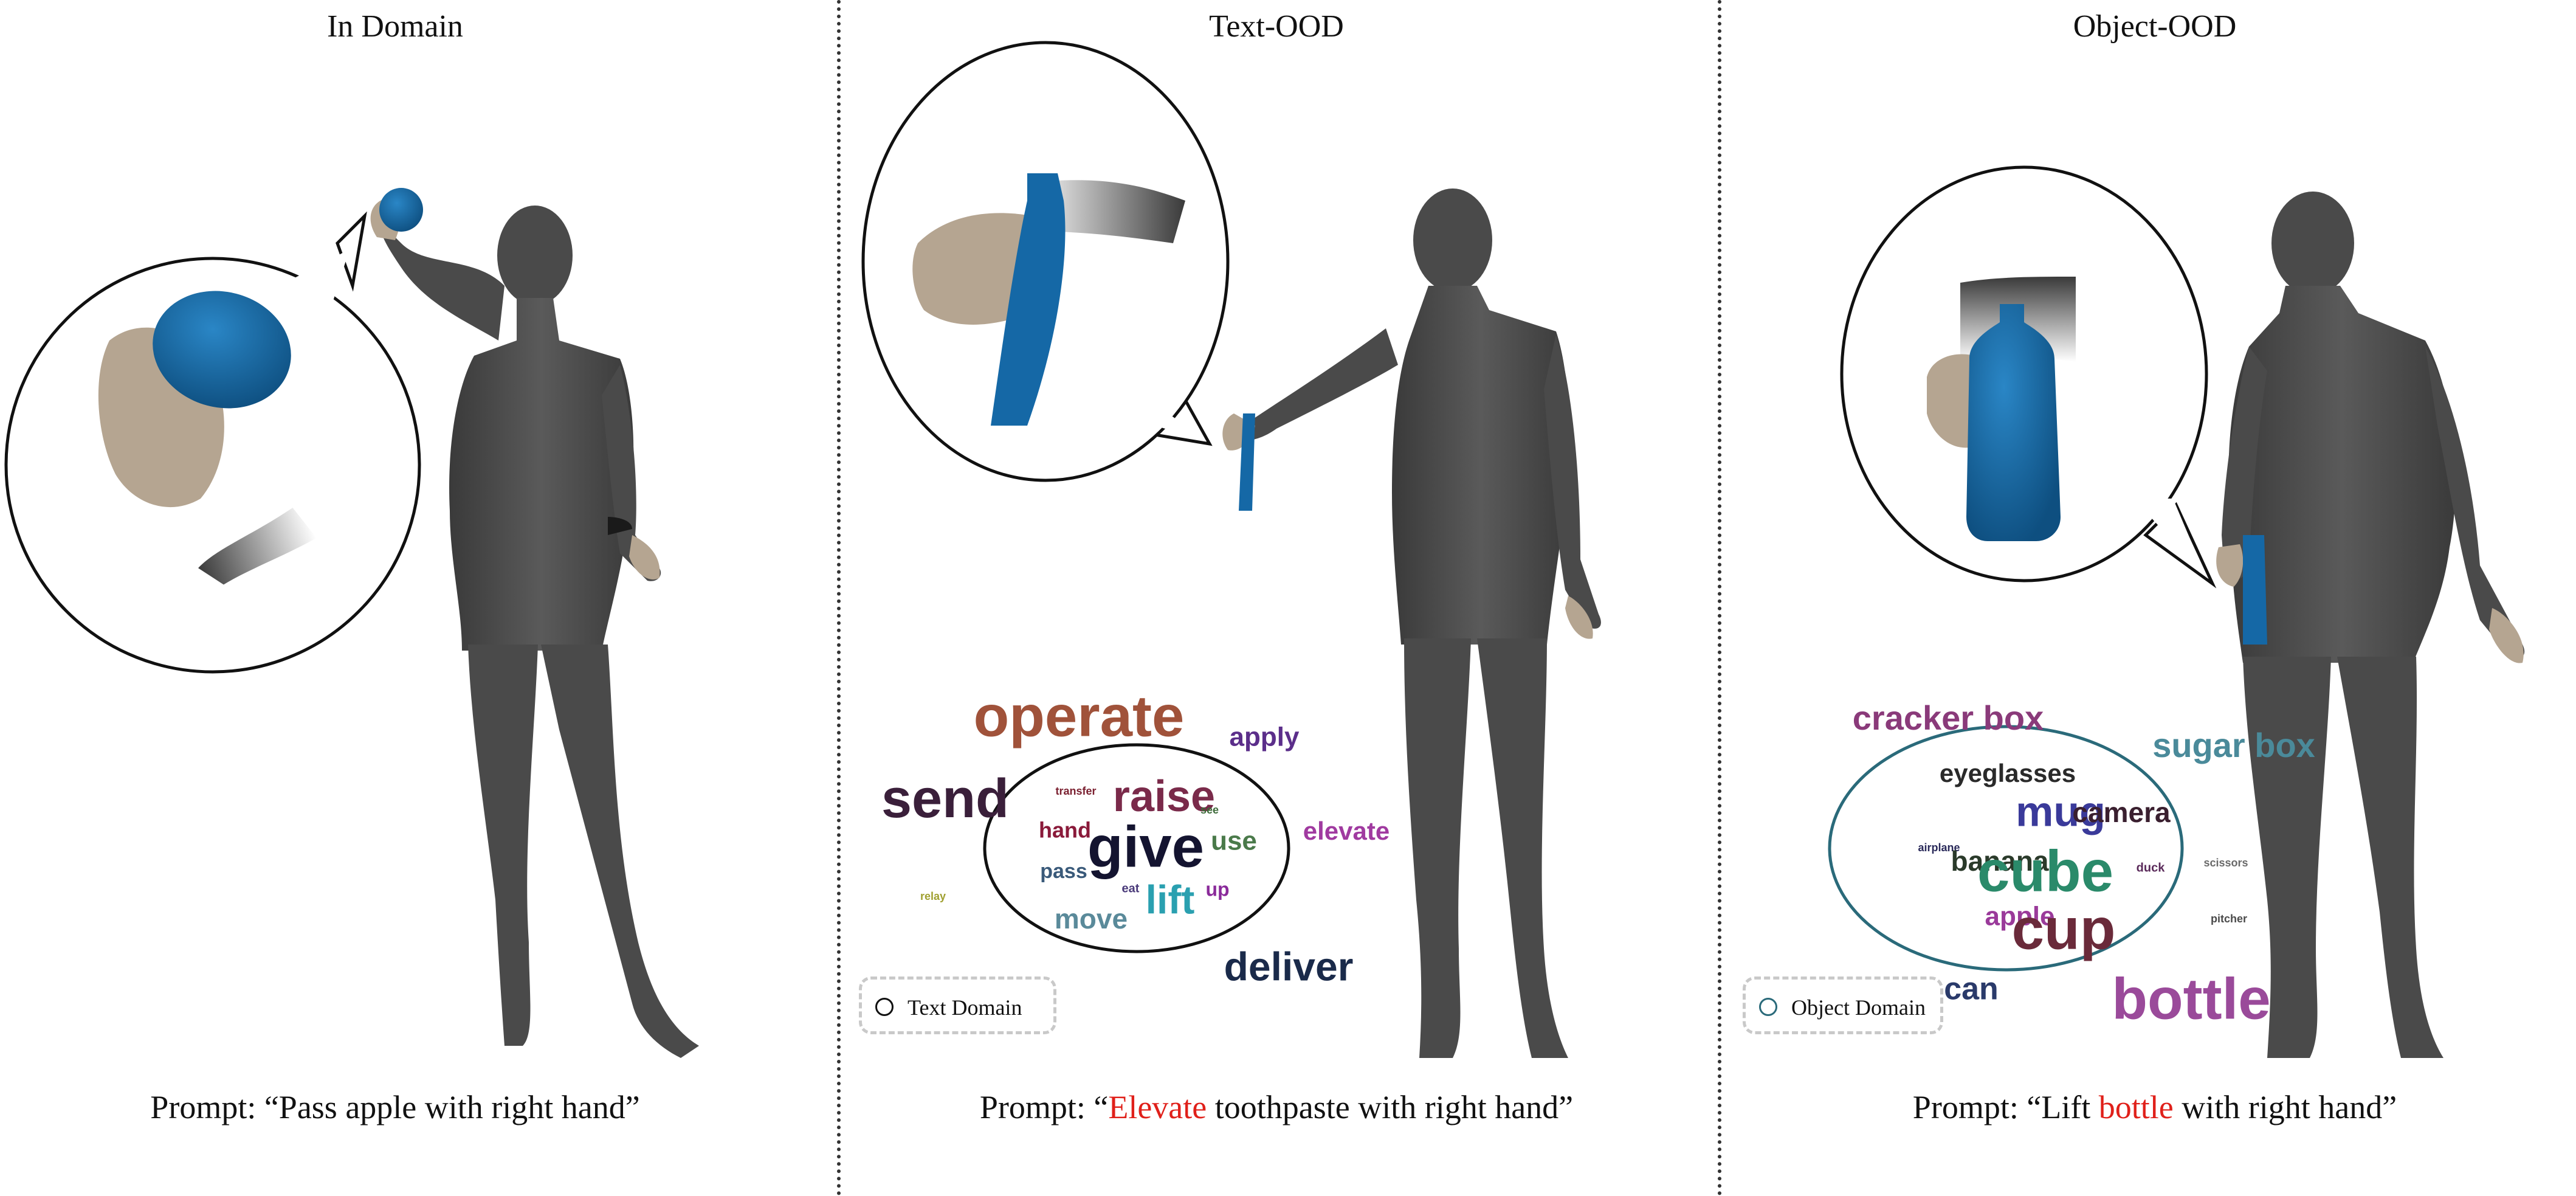 The image size is (2576, 1196). Describe the element at coordinates (2020, 917) in the screenshot. I see `word-cloud-word: apple` at that location.